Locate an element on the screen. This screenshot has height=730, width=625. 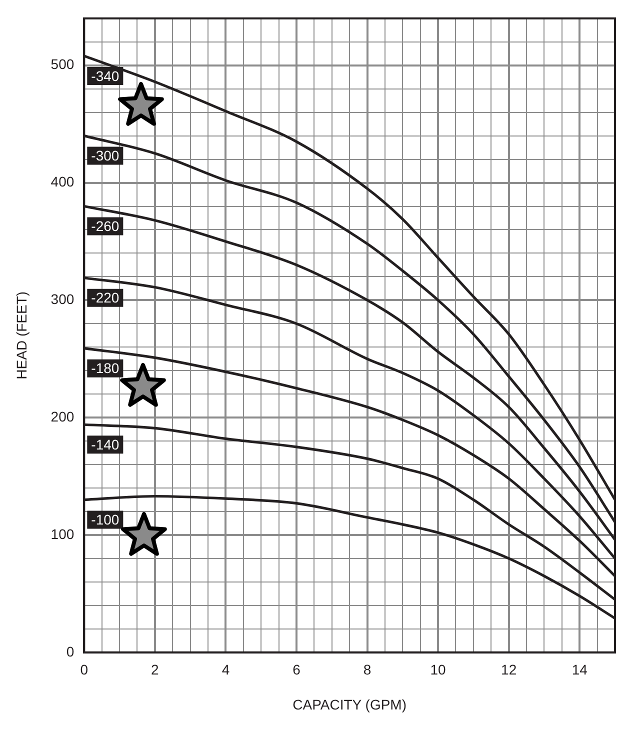
x-tick-label: 6 is located at coordinates (296, 670).